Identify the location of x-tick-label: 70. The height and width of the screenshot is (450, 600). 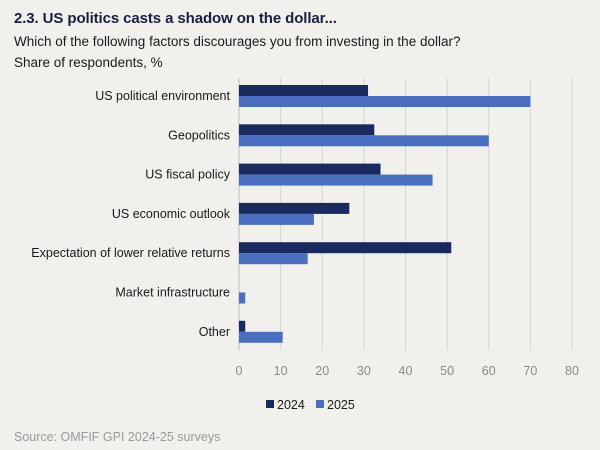
(530, 371).